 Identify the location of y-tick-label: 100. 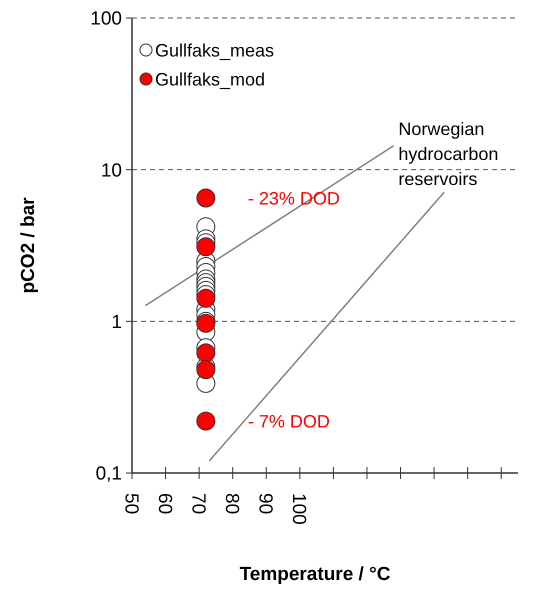
(106, 19).